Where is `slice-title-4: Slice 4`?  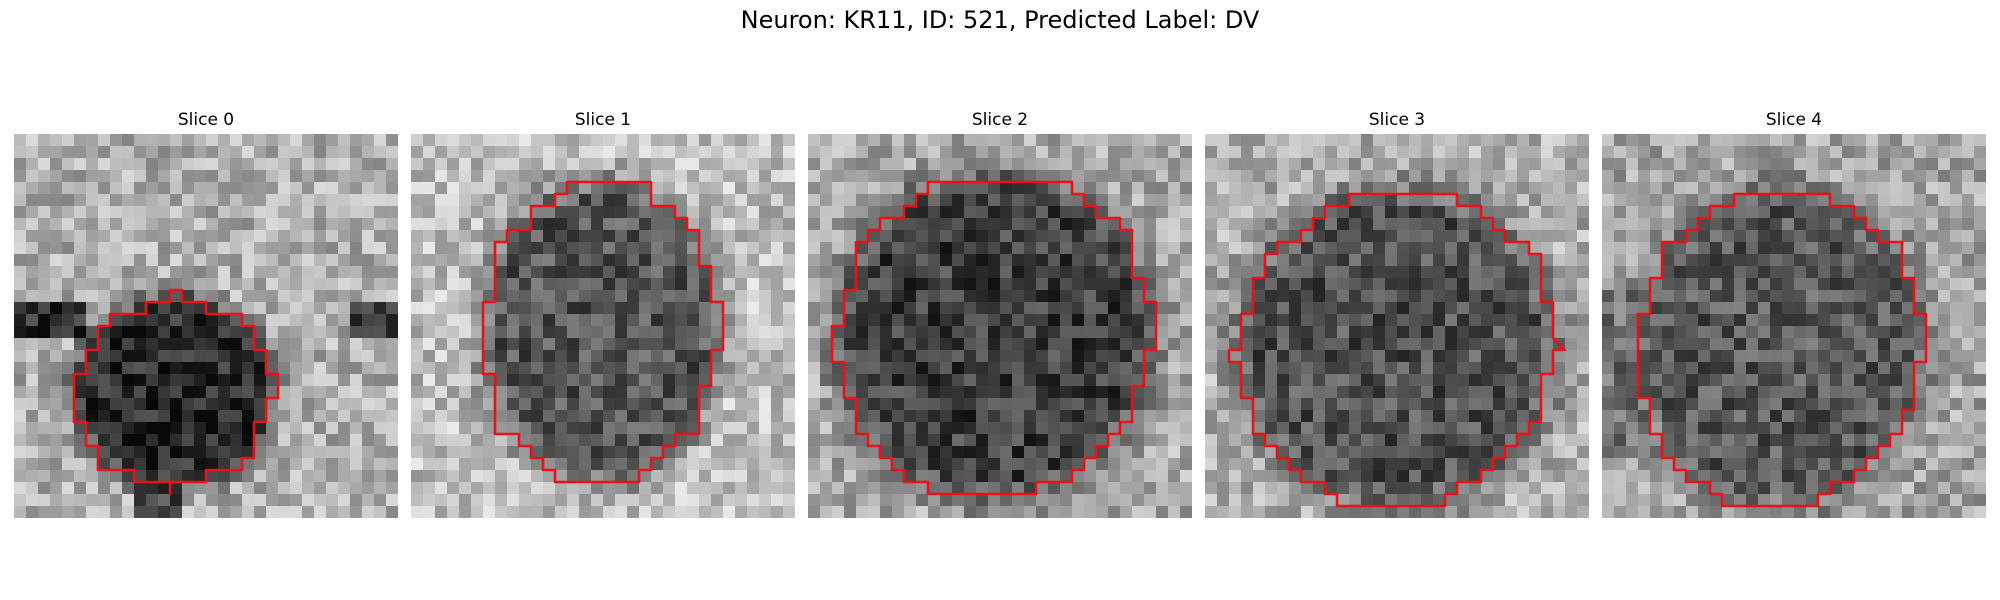 slice-title-4: Slice 4 is located at coordinates (1794, 120).